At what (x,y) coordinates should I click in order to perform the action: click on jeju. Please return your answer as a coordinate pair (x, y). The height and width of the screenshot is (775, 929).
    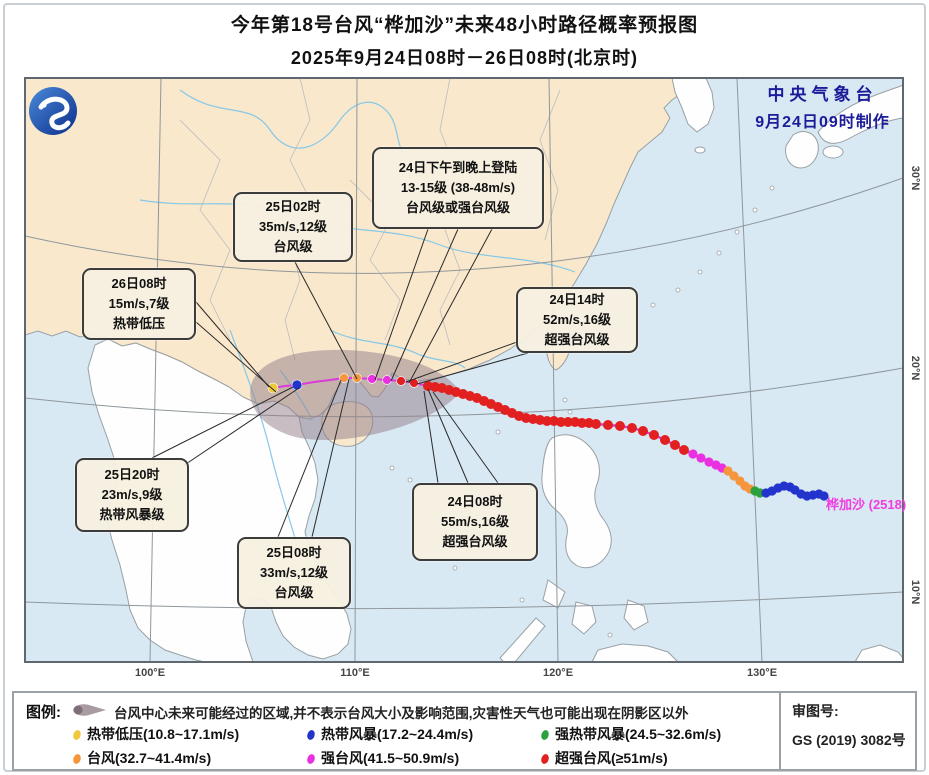
    Looking at the image, I should click on (700, 150).